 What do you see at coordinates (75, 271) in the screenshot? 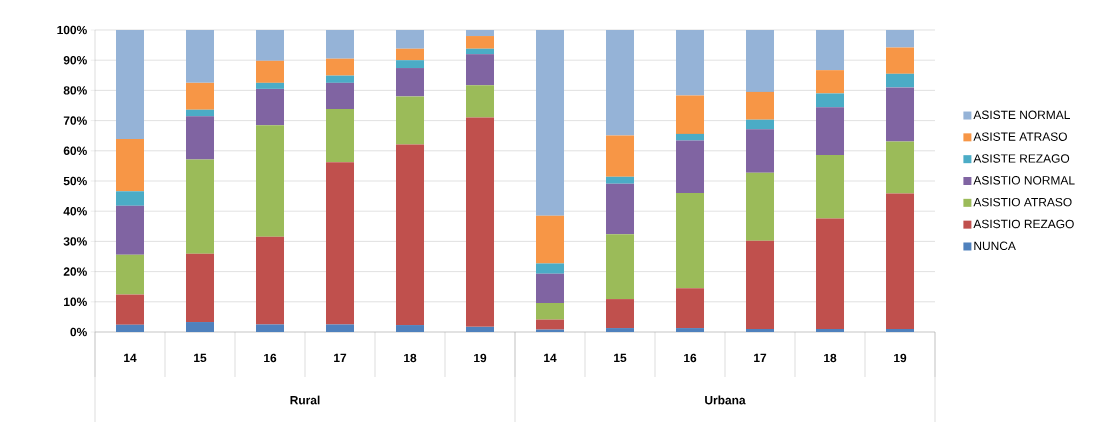
I see `y-tick-label: 20%` at bounding box center [75, 271].